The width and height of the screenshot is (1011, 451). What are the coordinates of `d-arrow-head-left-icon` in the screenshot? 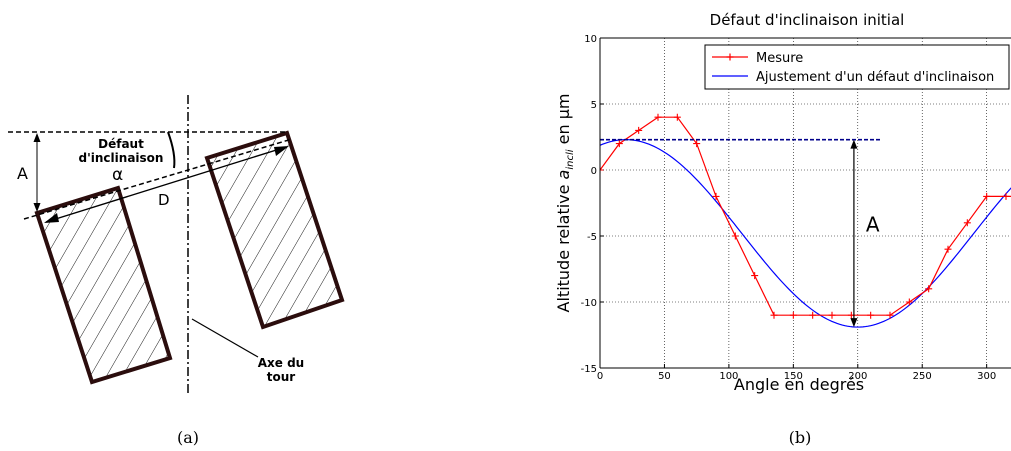 It's located at (51, 218).